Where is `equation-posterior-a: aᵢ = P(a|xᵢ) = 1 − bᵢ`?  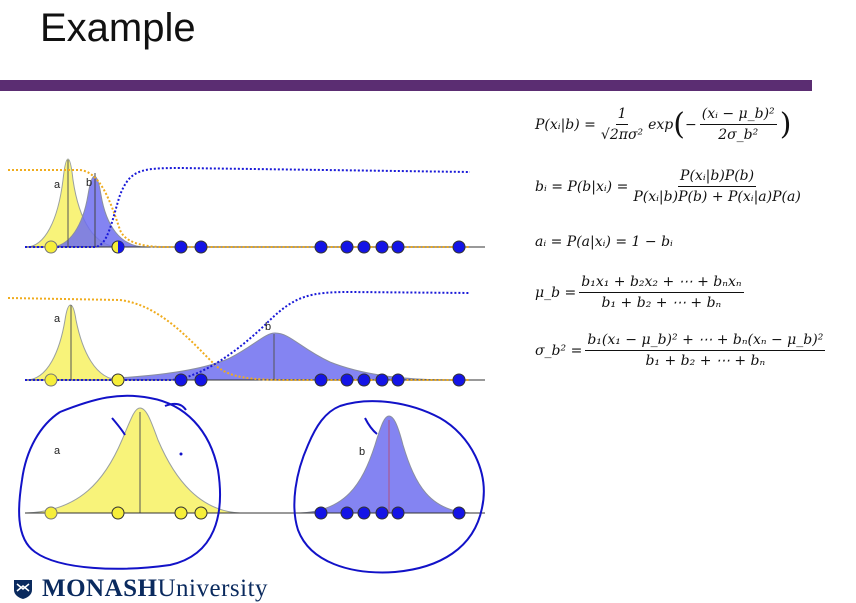 equation-posterior-a: aᵢ = P(a|xᵢ) = 1 − bᵢ is located at coordinates (604, 242).